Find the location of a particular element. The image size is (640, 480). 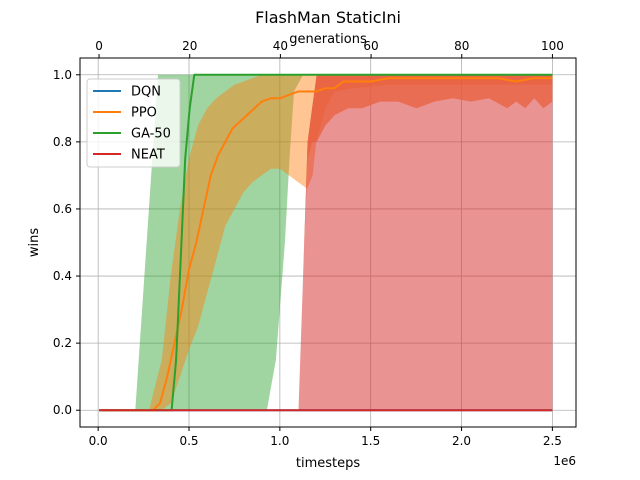

x-axis-label: timesteps is located at coordinates (328, 463).